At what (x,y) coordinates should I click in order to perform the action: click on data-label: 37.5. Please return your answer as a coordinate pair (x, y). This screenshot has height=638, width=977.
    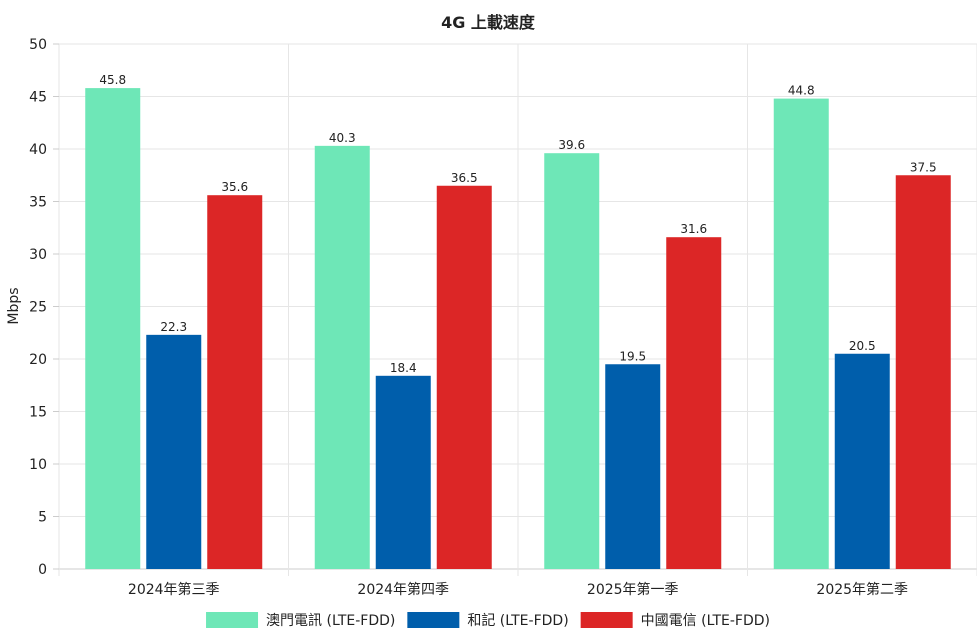
    Looking at the image, I should click on (923, 167).